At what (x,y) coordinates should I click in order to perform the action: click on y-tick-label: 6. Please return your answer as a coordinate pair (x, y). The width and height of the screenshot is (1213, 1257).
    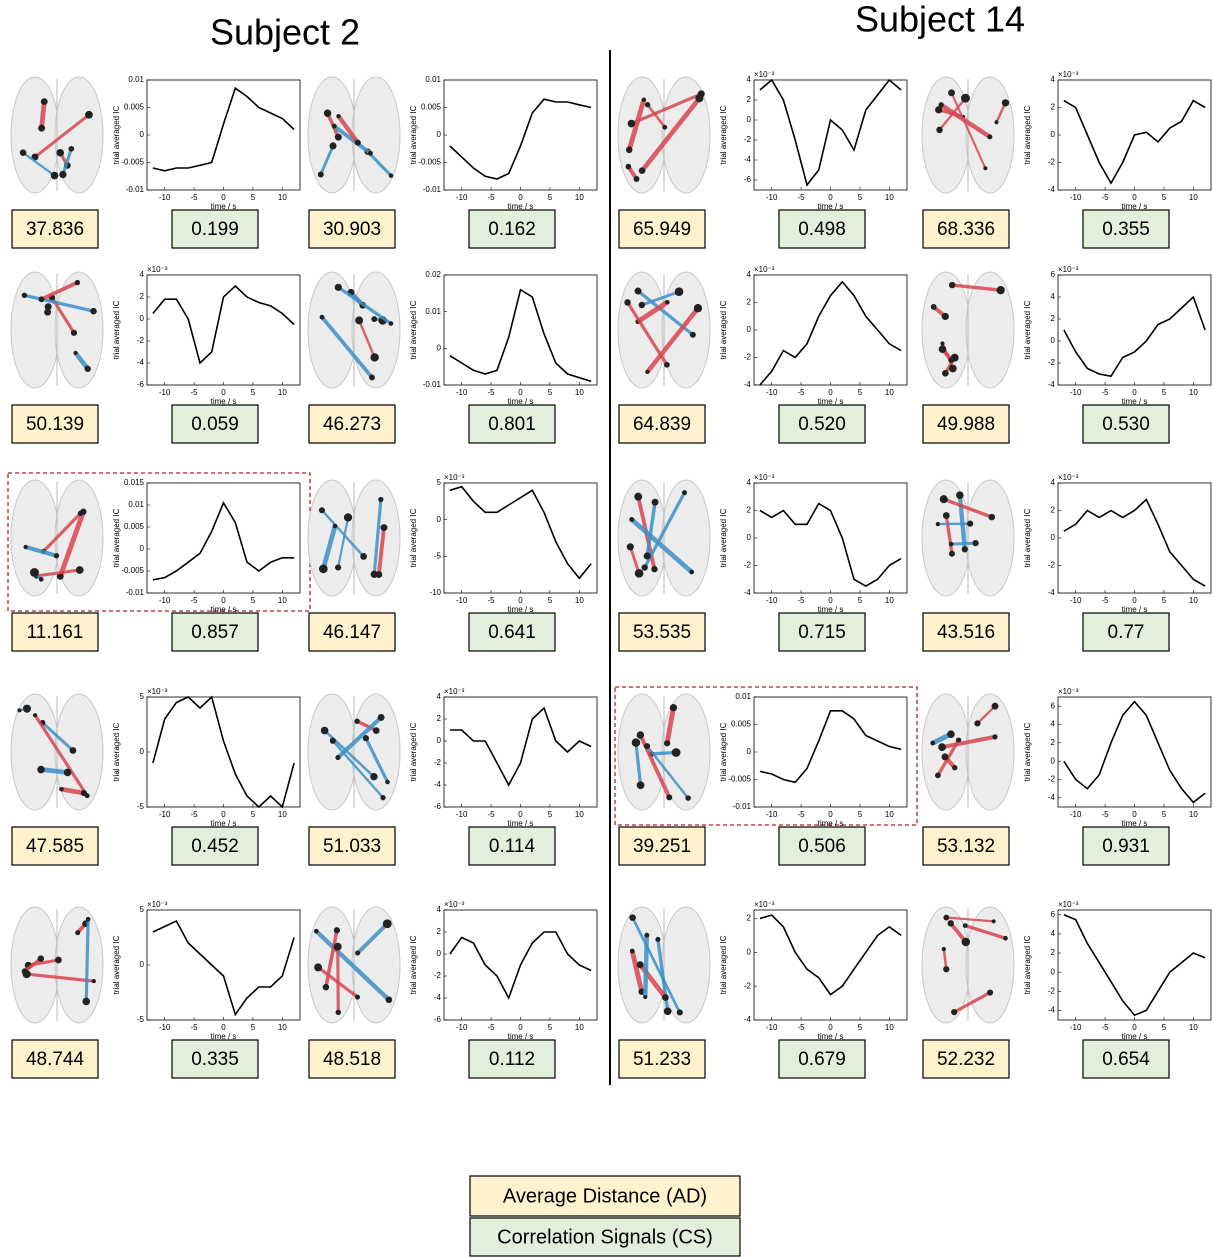
    Looking at the image, I should click on (1053, 274).